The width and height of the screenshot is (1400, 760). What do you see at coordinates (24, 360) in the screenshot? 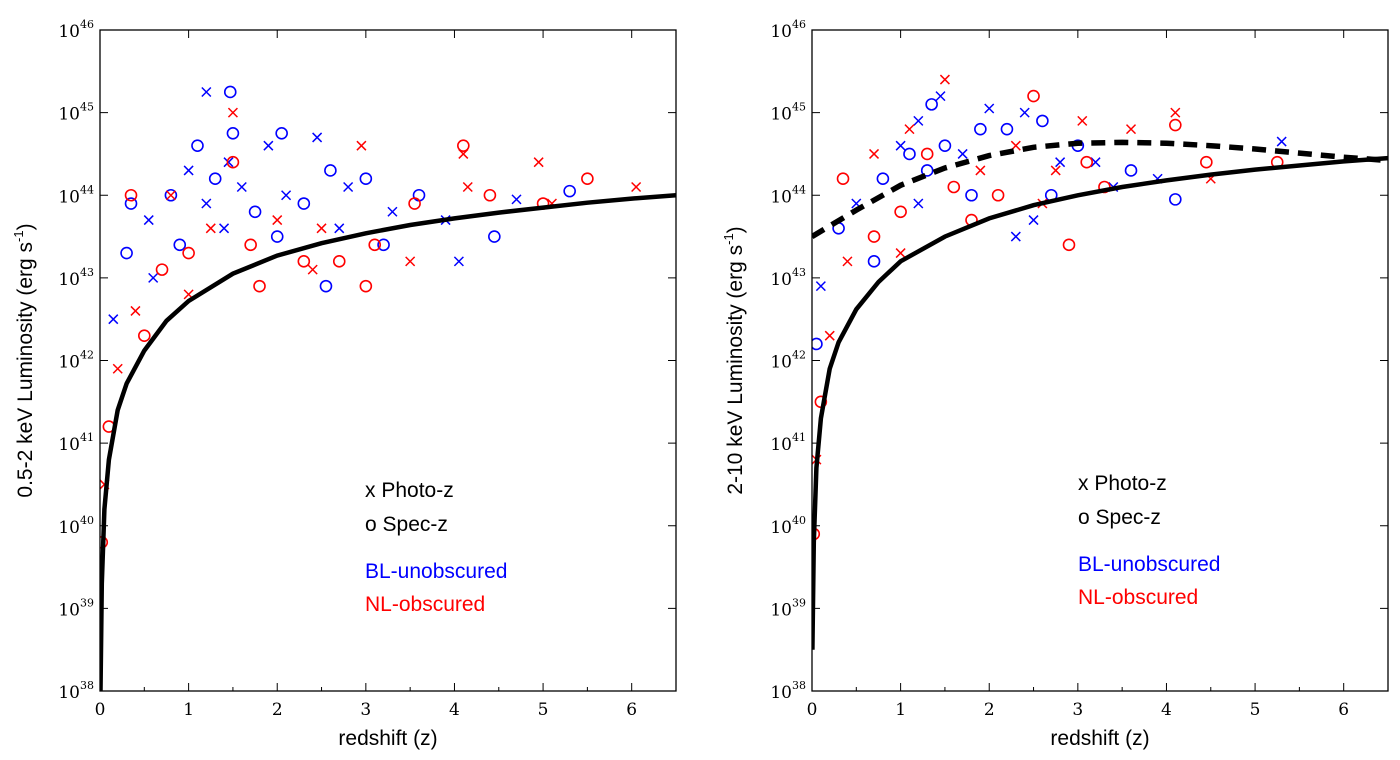
I see `y-axis-title: 0.5-2 keV Luminosity (erg s-1)` at bounding box center [24, 360].